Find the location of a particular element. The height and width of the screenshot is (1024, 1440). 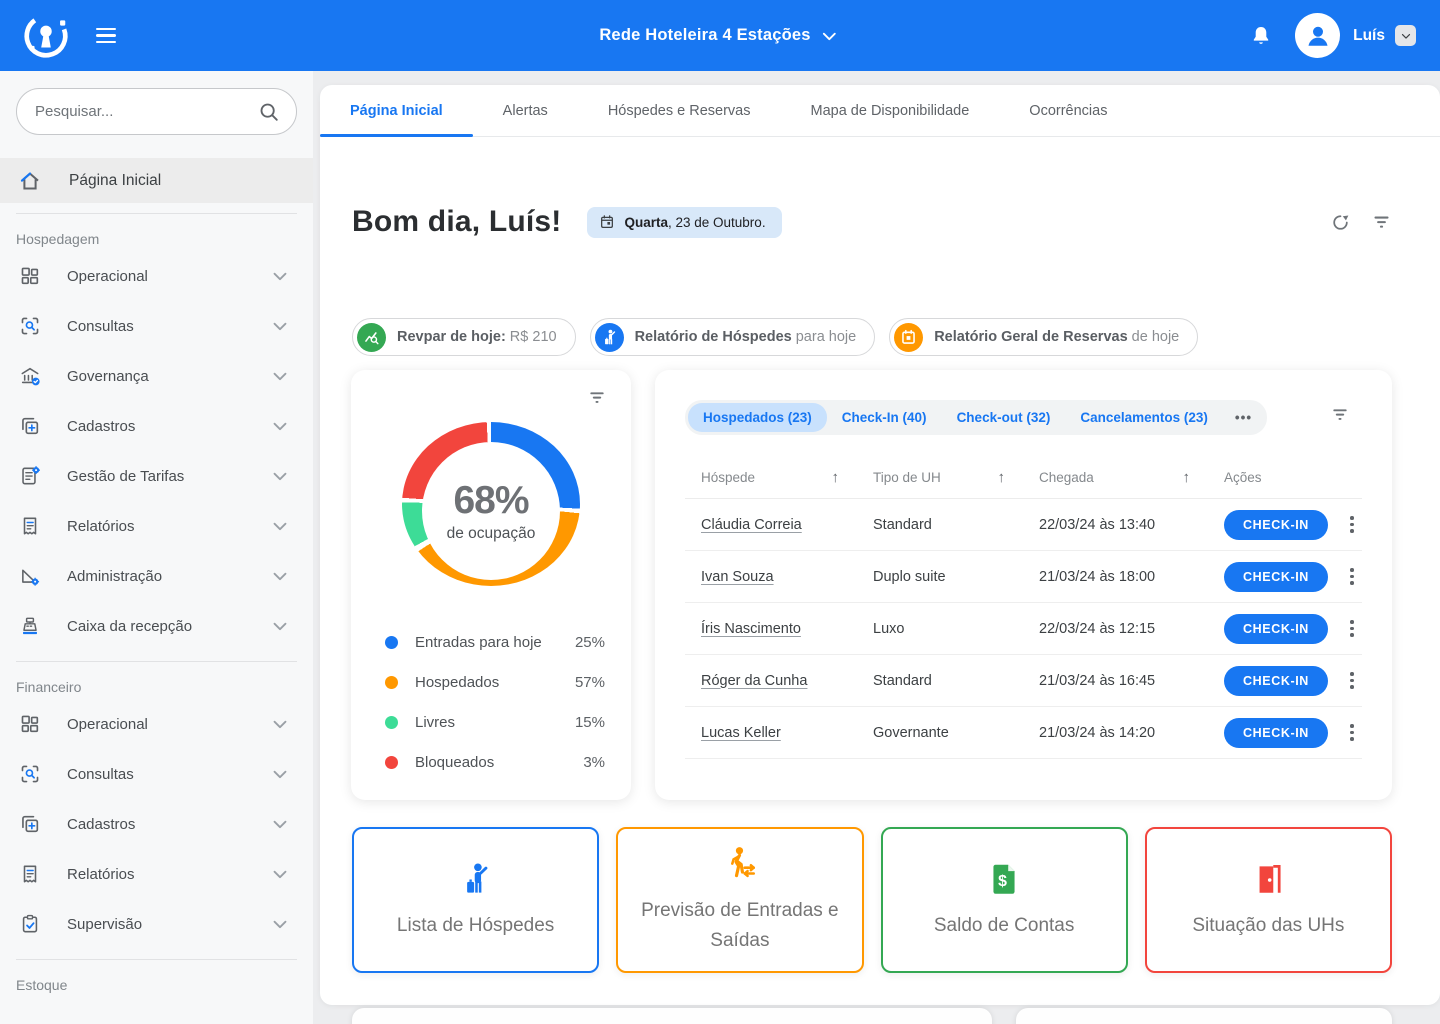

pill-label: Relatório Geral de Reservas de hoje is located at coordinates (1057, 337).